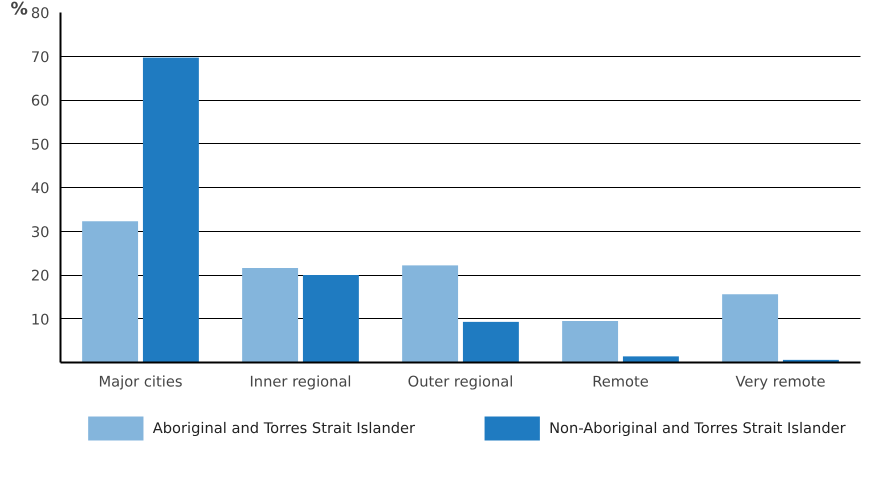 The width and height of the screenshot is (896, 500). Describe the element at coordinates (40, 232) in the screenshot. I see `y-tick-label: 30` at that location.